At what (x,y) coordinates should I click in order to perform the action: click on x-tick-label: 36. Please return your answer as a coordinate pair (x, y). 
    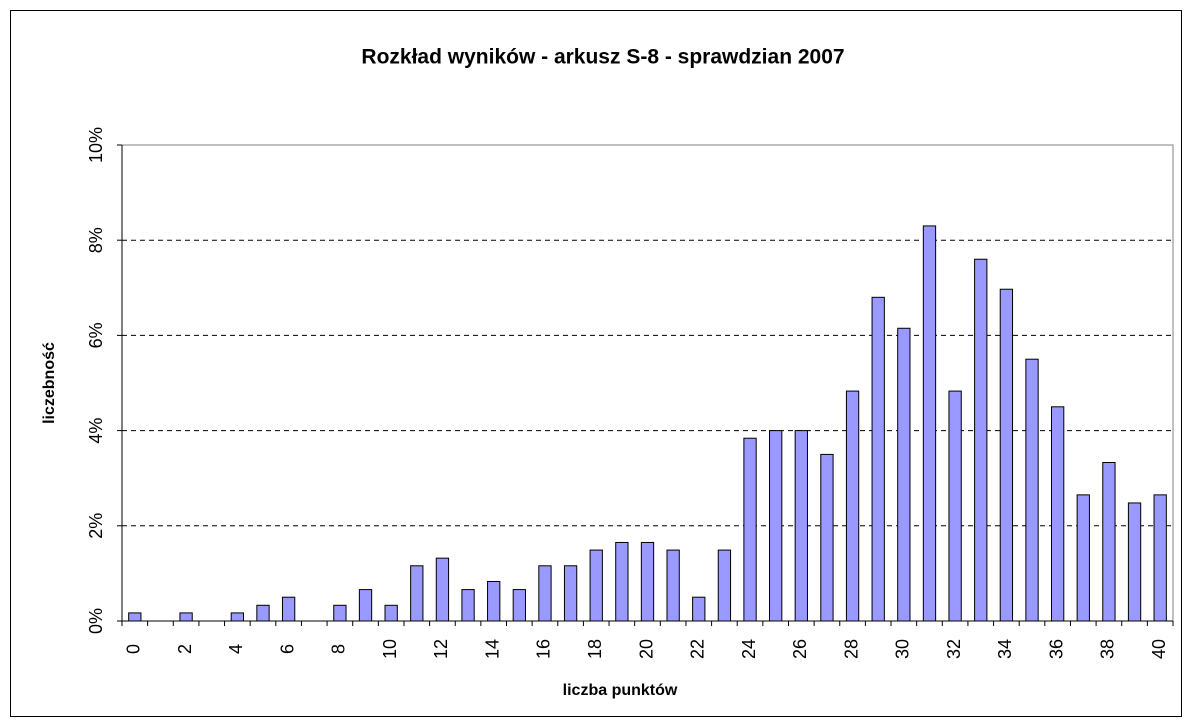
    Looking at the image, I should click on (1056, 649).